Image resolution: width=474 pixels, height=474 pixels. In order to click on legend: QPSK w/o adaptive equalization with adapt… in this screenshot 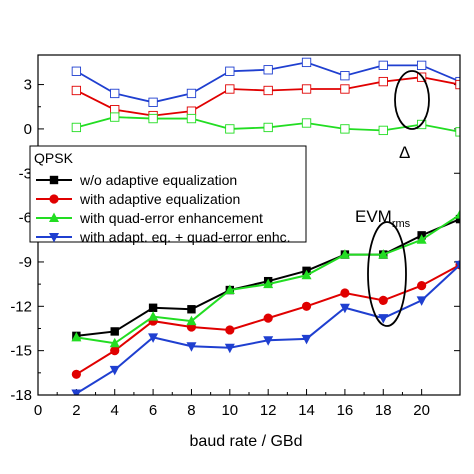, I will do `click(168, 195)`.